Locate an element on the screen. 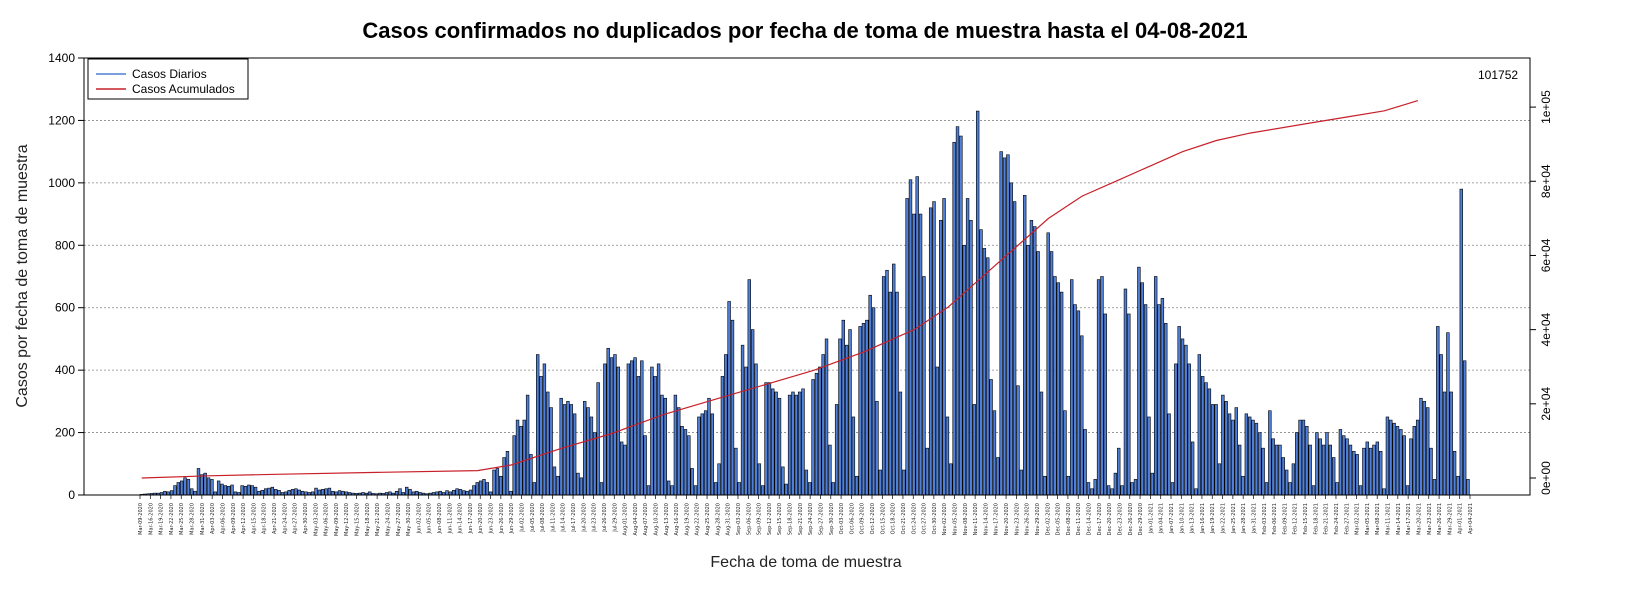 The height and width of the screenshot is (613, 1650). x-tick-label: Mar-14-2021 is located at coordinates (1399, 519).